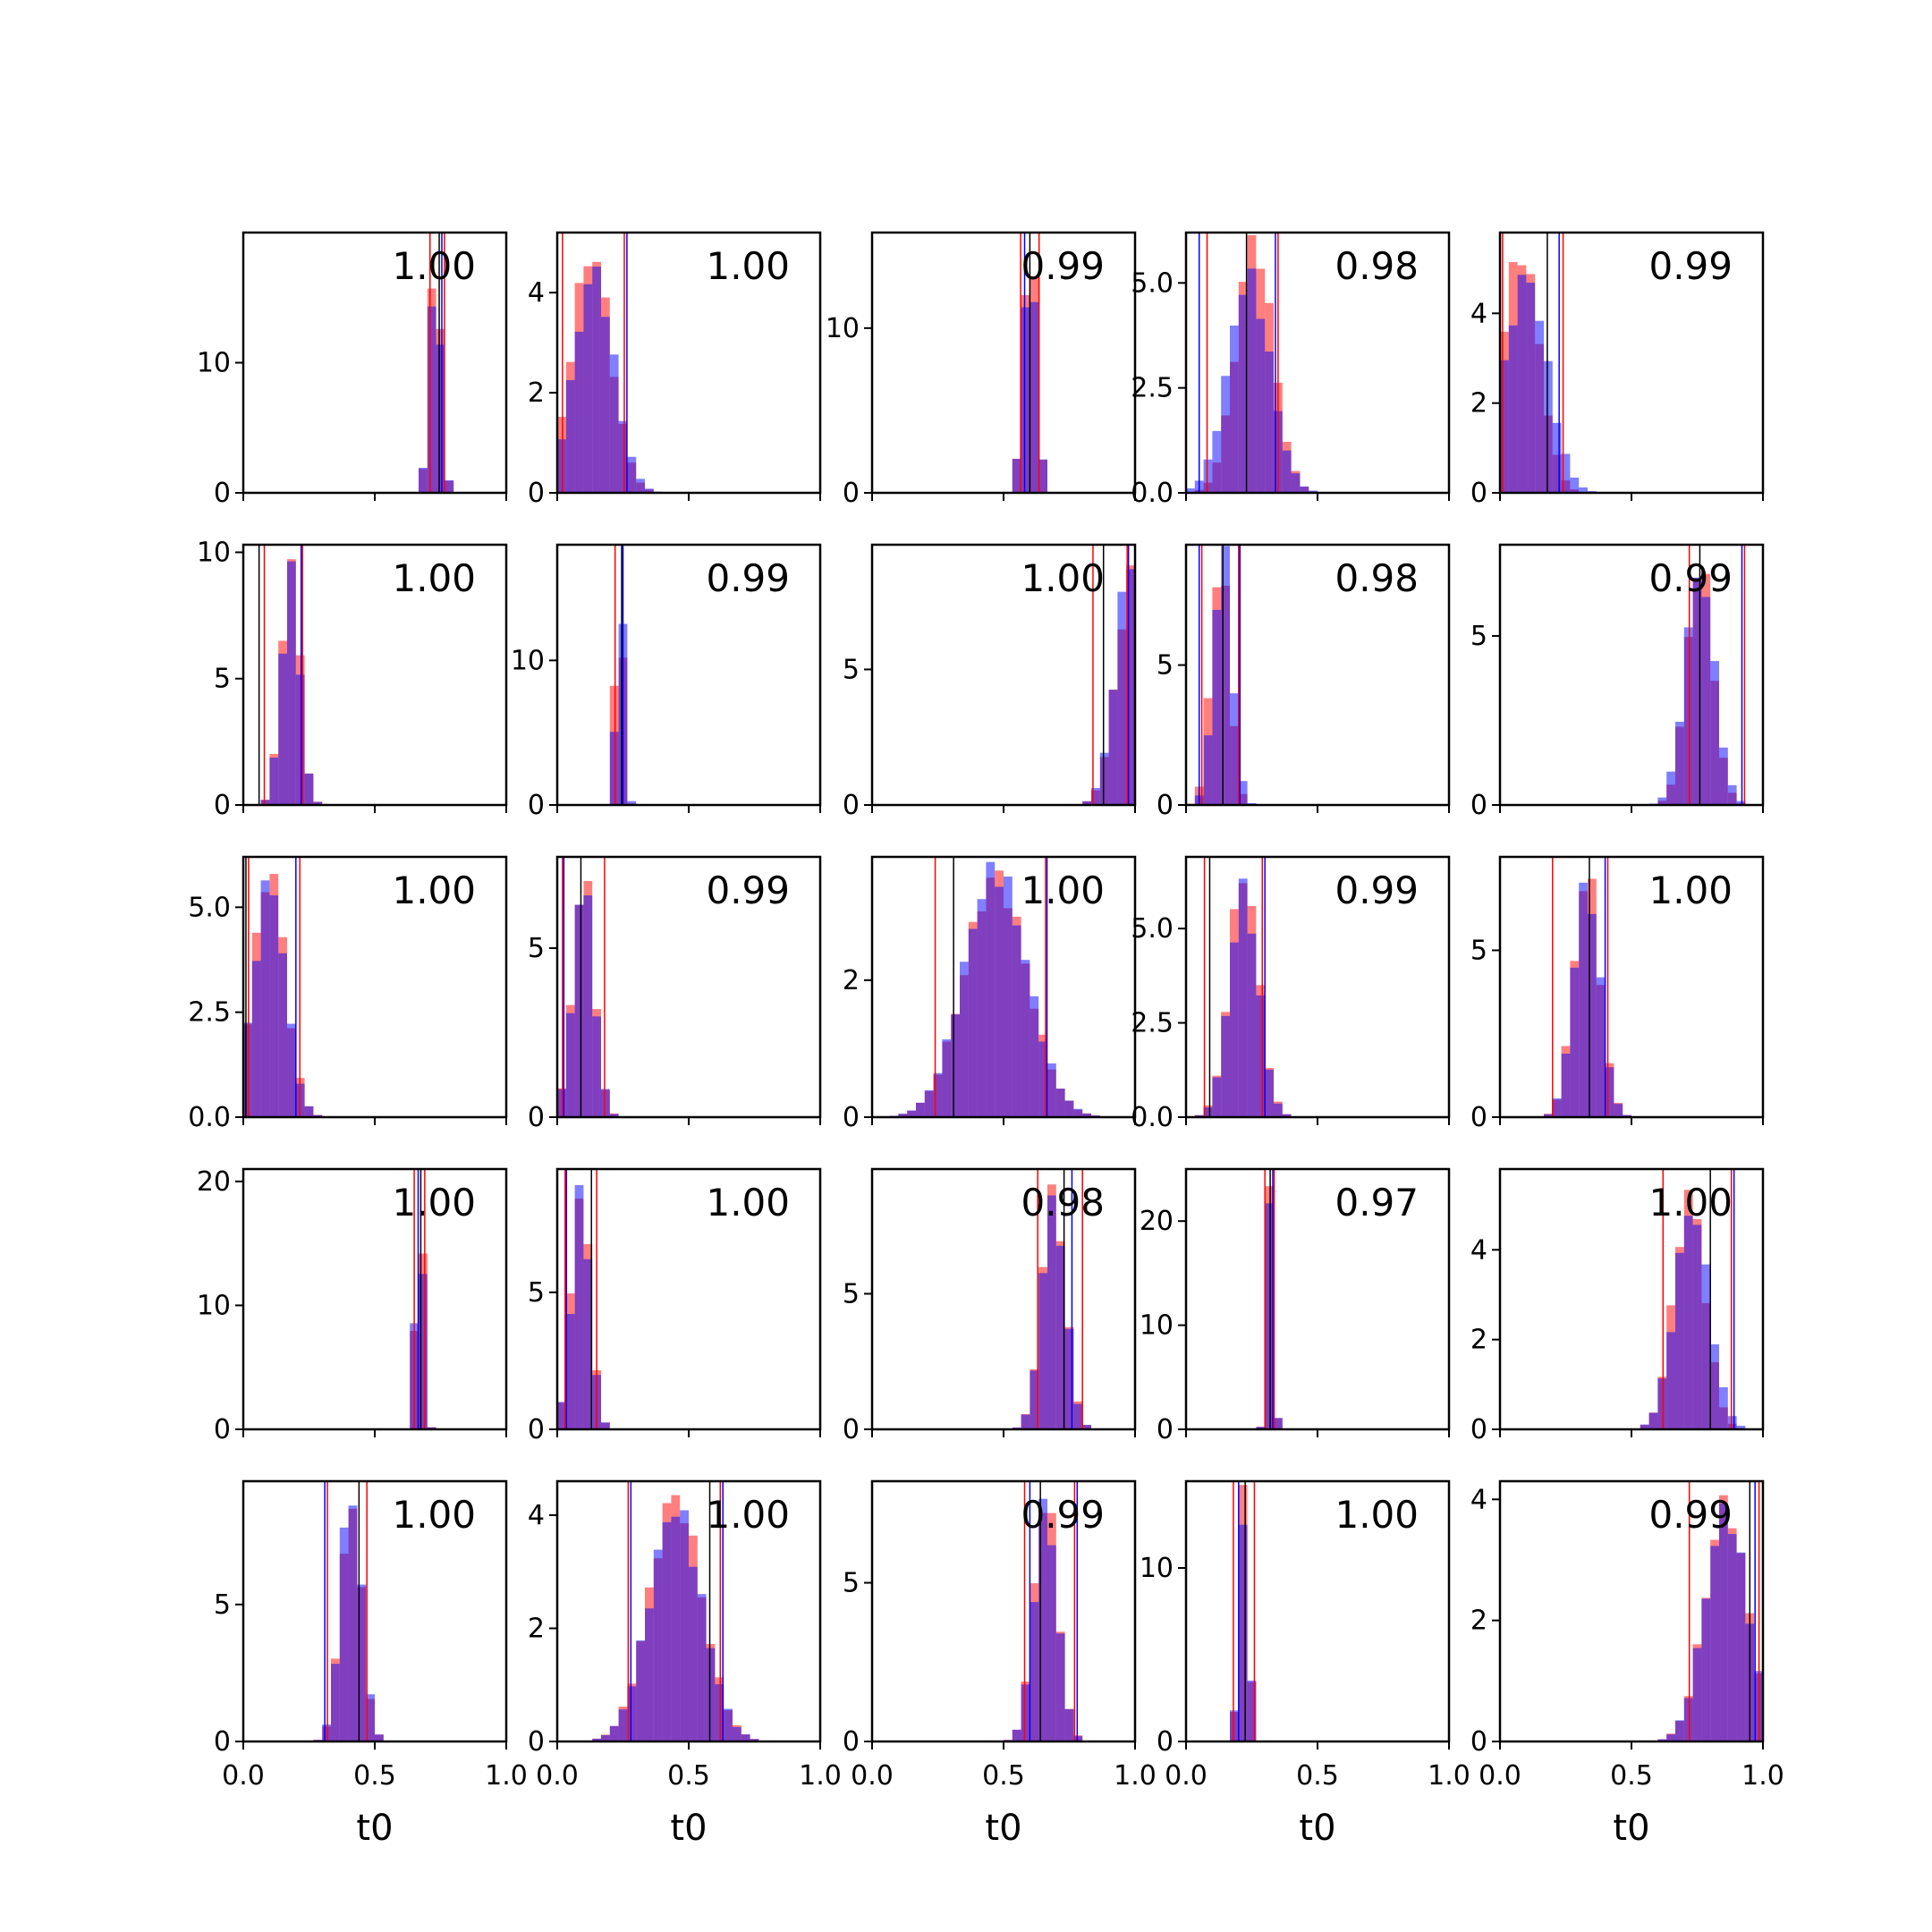  What do you see at coordinates (374, 1776) in the screenshot?
I see `x-tick-label: 0.5` at bounding box center [374, 1776].